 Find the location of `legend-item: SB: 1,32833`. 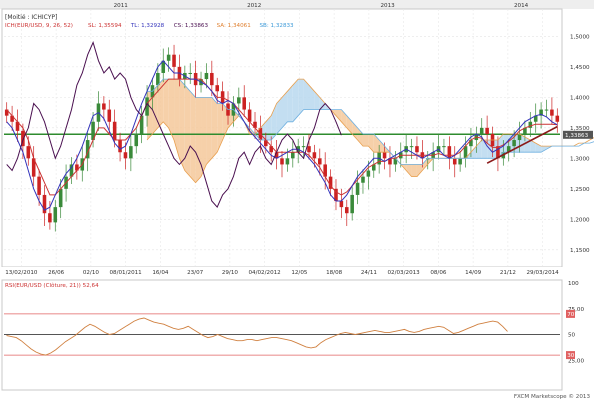

legend-item: SB: 1,32833 is located at coordinates (276, 26).